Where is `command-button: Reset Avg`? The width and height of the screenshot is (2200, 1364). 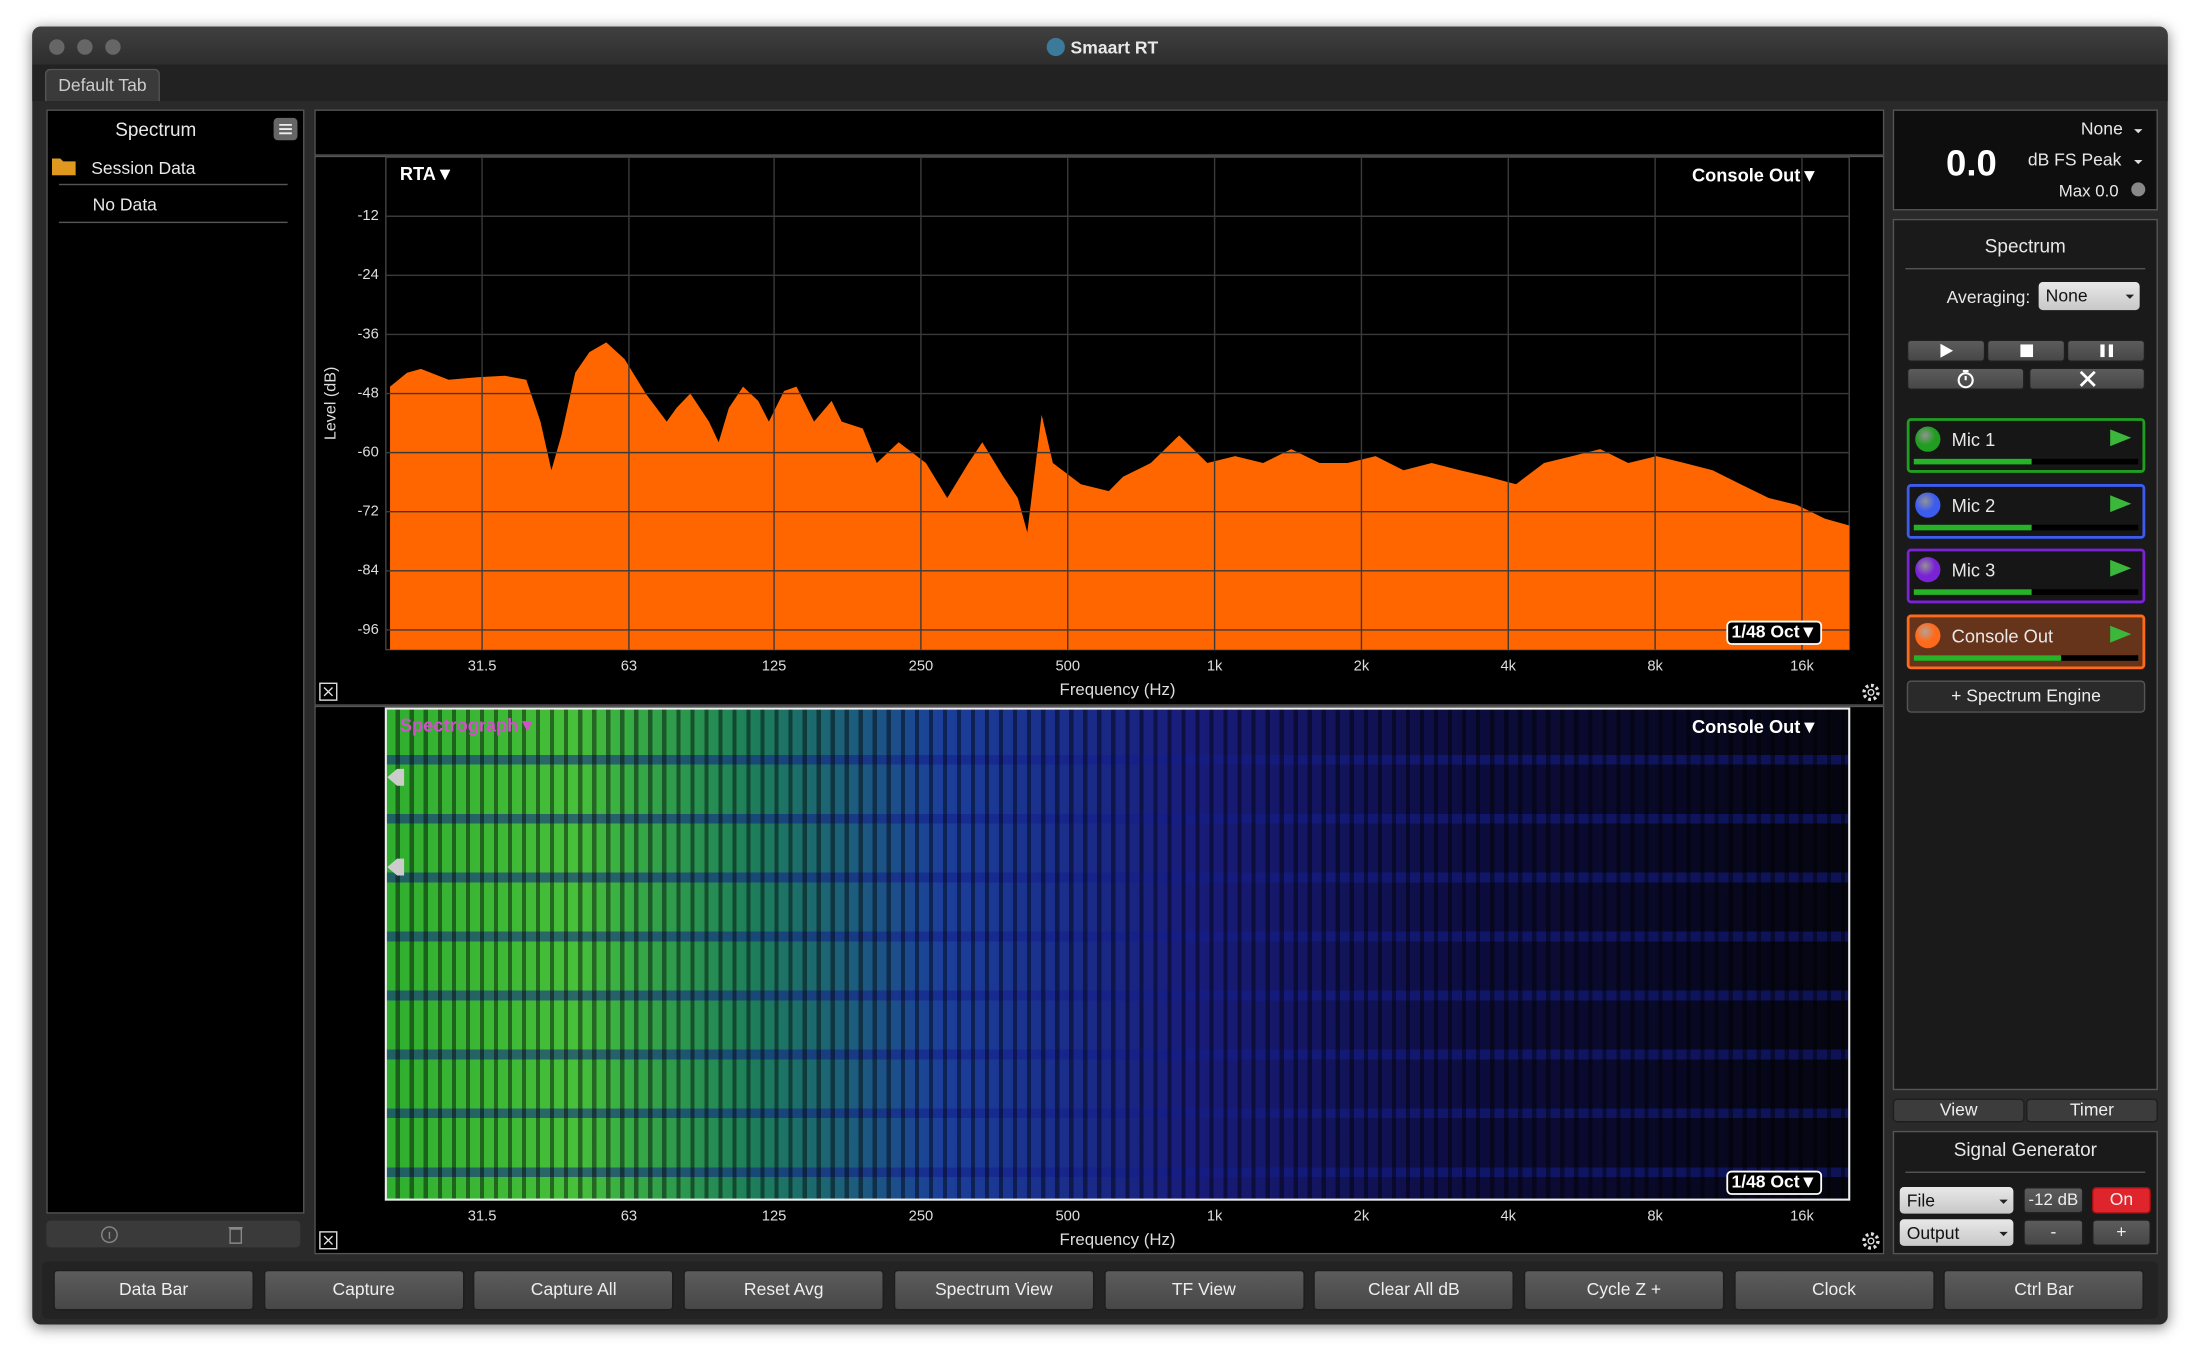 command-button: Reset Avg is located at coordinates (784, 1290).